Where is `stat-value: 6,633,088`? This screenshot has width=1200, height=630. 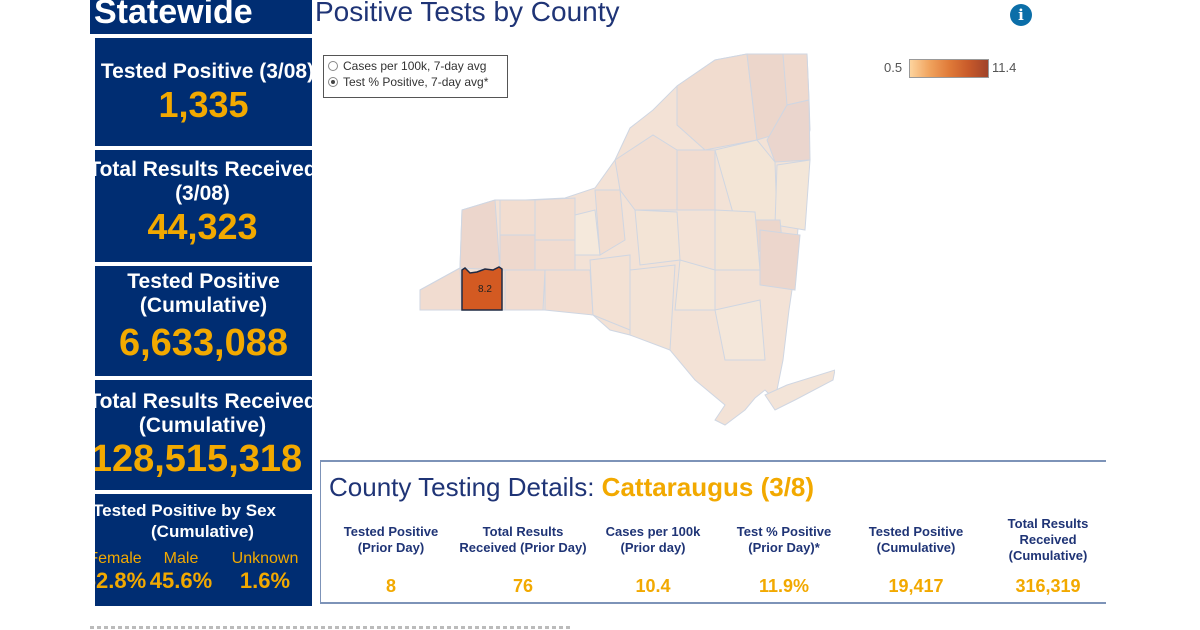 stat-value: 6,633,088 is located at coordinates (203, 343).